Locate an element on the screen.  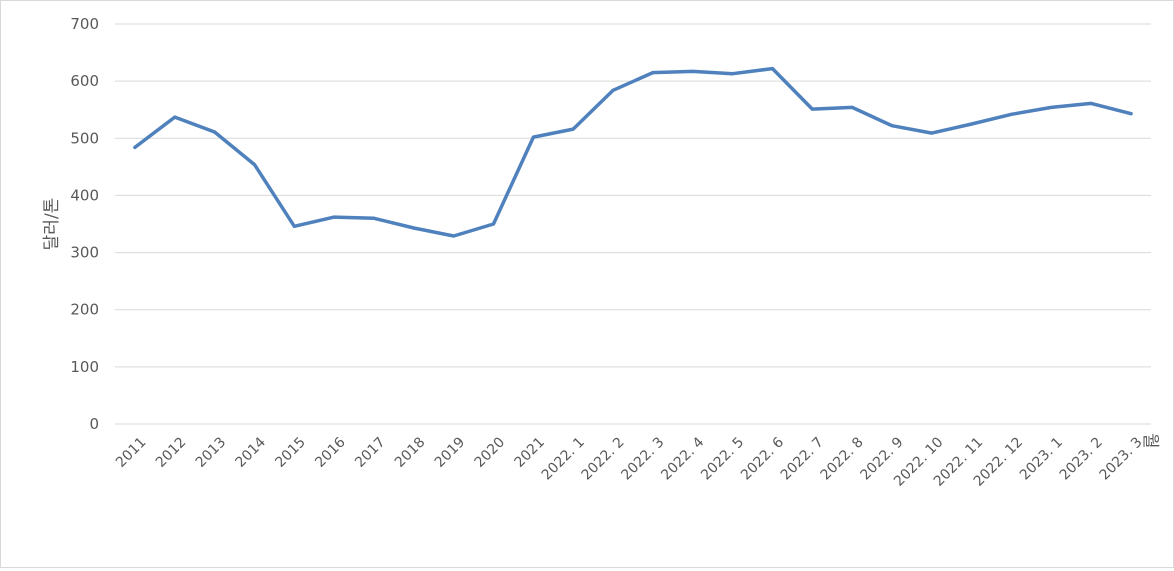
y-tick-label: 700 is located at coordinates (84, 24).